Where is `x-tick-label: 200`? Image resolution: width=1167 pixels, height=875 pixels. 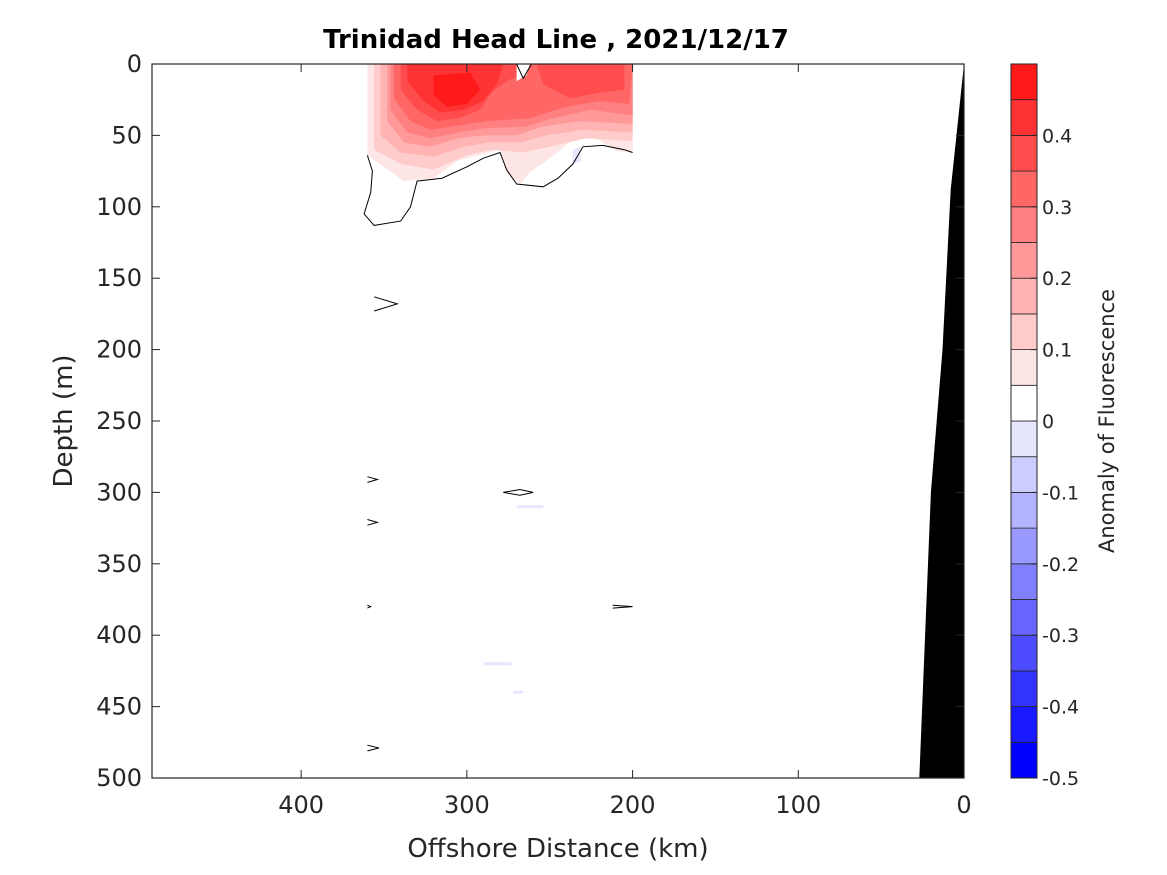 x-tick-label: 200 is located at coordinates (633, 805).